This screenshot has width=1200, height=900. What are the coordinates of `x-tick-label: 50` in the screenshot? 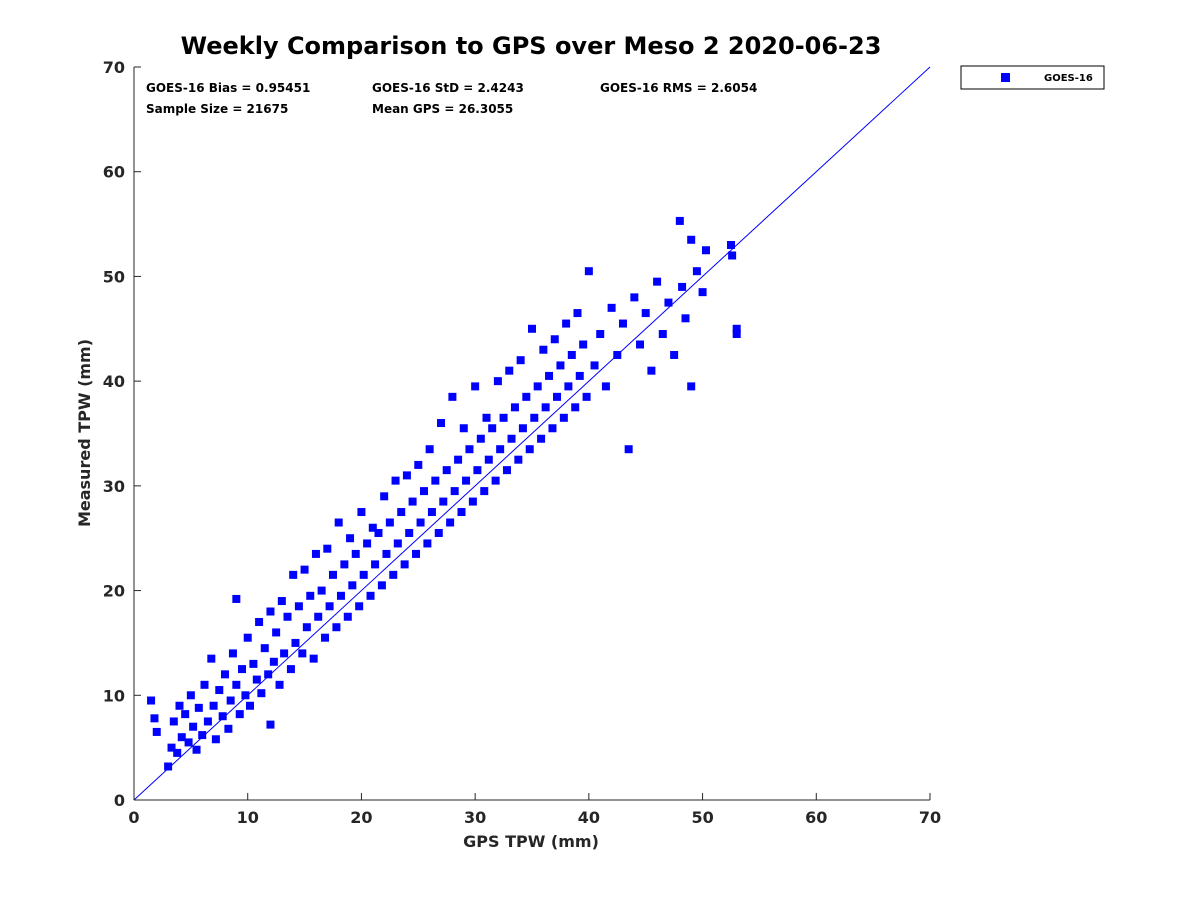 It's located at (702, 817).